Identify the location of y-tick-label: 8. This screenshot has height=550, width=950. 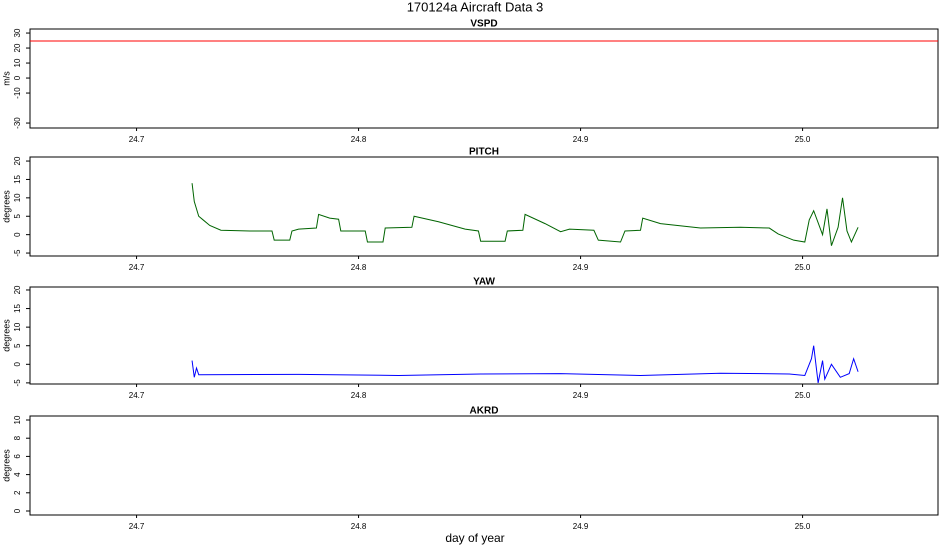
(17, 437).